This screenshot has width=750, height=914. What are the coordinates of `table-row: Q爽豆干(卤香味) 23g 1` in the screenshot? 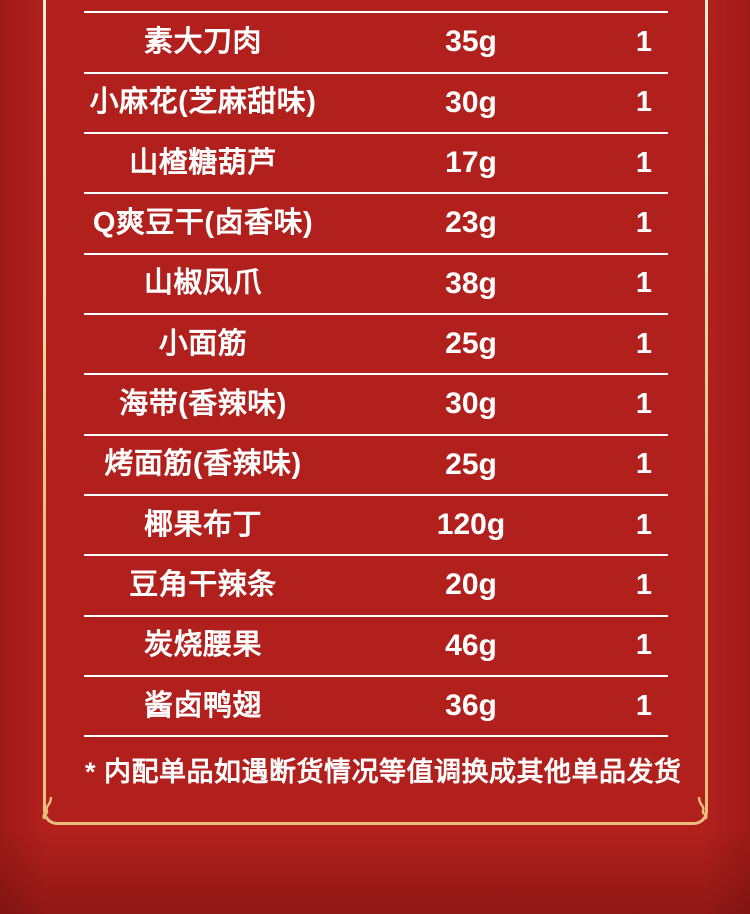 It's located at (376, 224).